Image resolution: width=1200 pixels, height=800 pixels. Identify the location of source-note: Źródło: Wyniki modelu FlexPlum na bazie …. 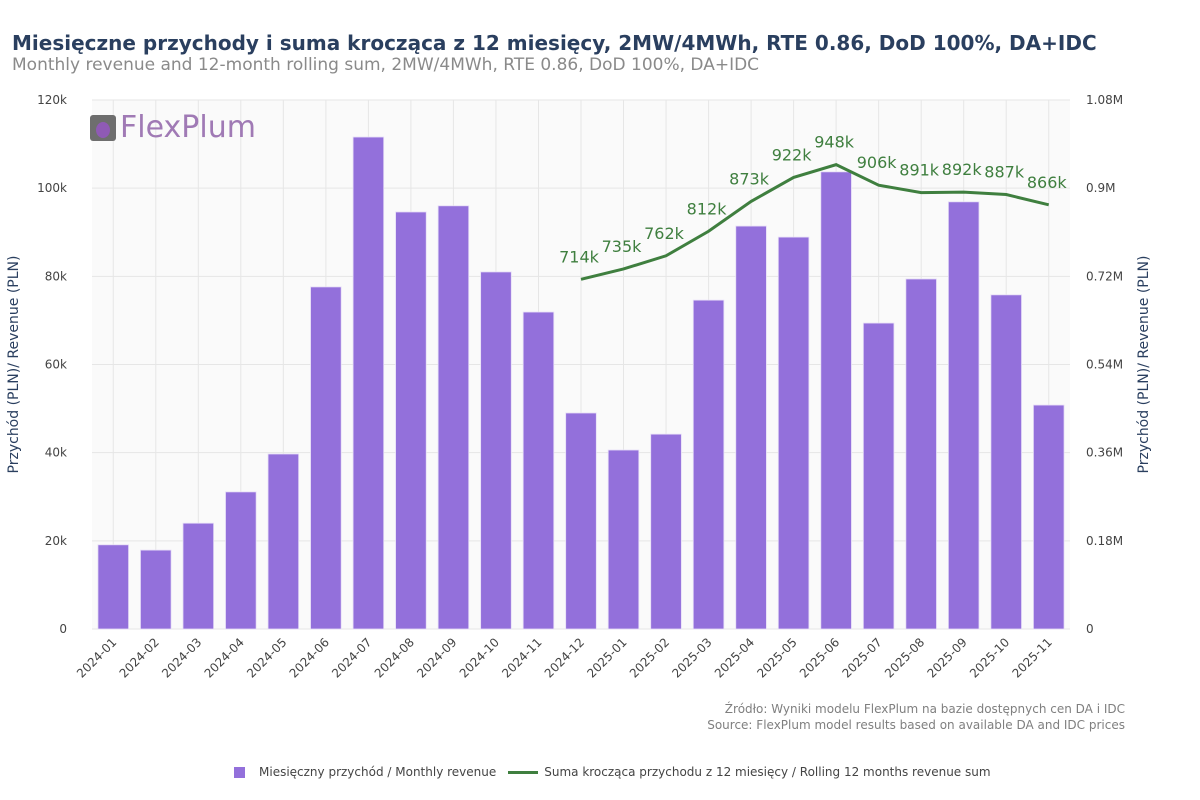
(916, 717).